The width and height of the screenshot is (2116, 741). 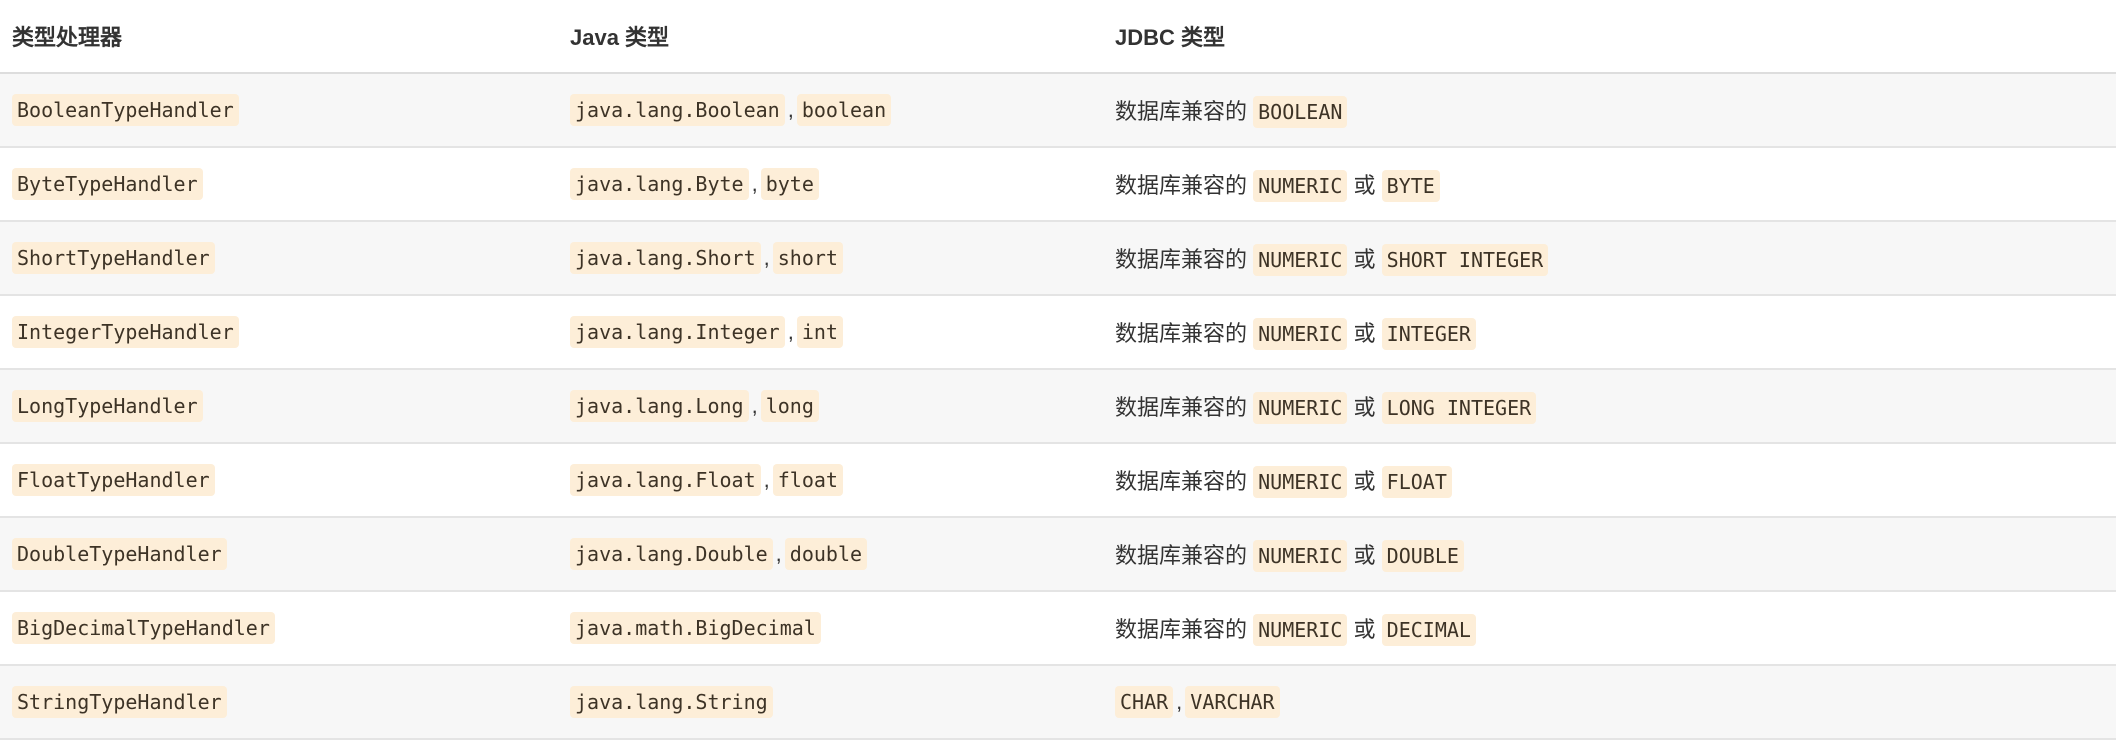 I want to click on jdbc-type-cell: 数据库兼容的 NUMERIC 或 FLOAT, so click(x=1609, y=480).